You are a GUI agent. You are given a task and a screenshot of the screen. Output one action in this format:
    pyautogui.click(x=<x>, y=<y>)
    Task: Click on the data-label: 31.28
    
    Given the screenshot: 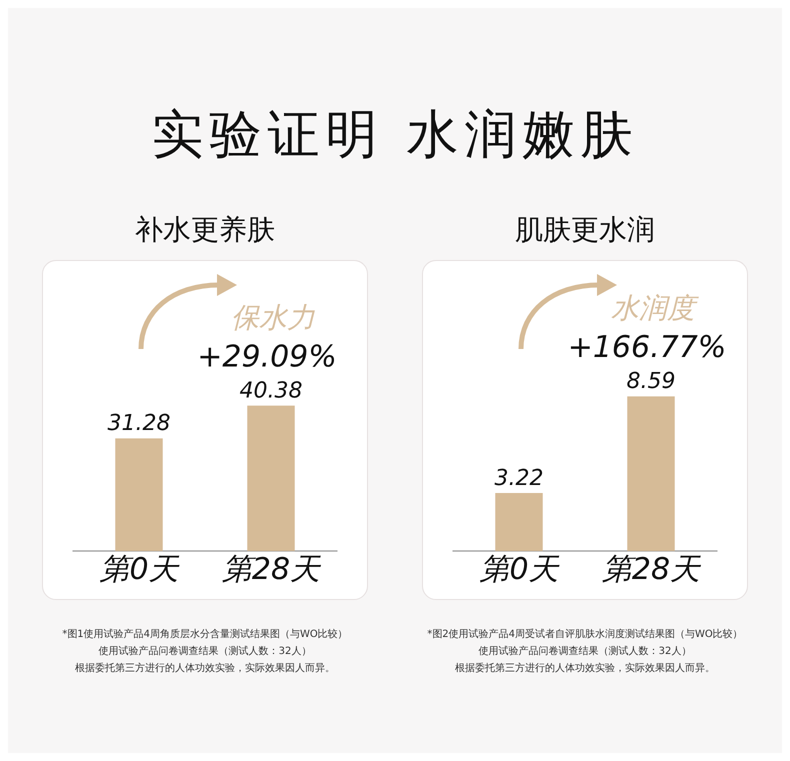 What is the action you would take?
    pyautogui.click(x=139, y=423)
    